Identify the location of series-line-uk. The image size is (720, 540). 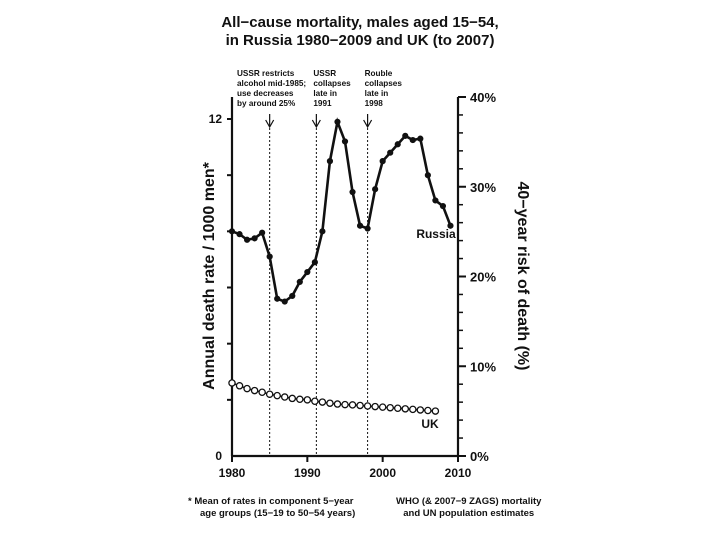
(333, 397).